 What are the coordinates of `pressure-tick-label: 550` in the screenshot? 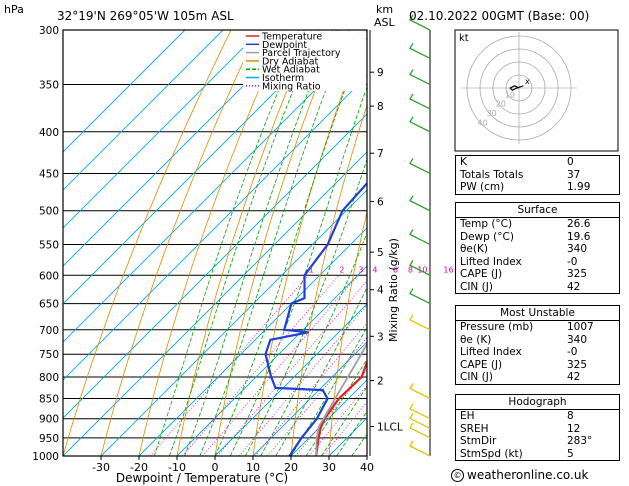 It's located at (49, 245).